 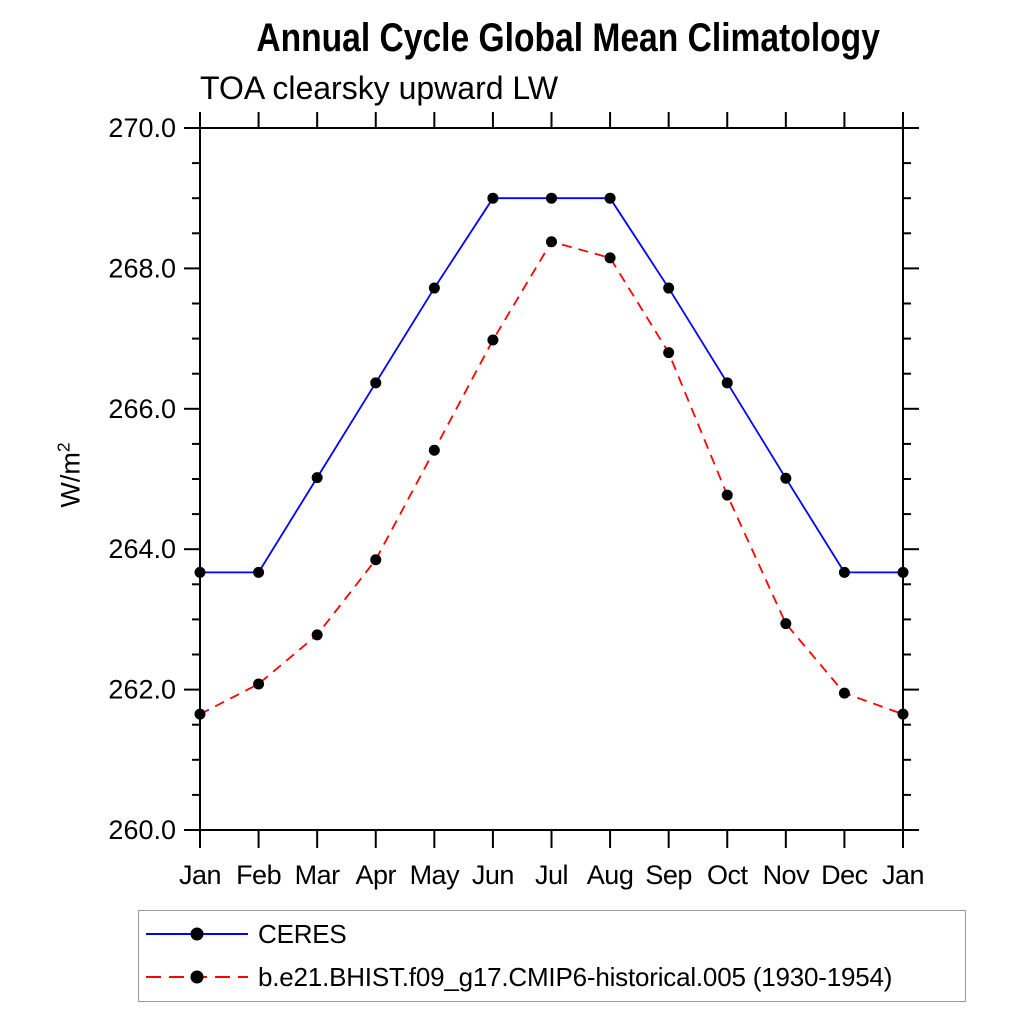 I want to click on x-tick-label: Nov, so click(x=787, y=875).